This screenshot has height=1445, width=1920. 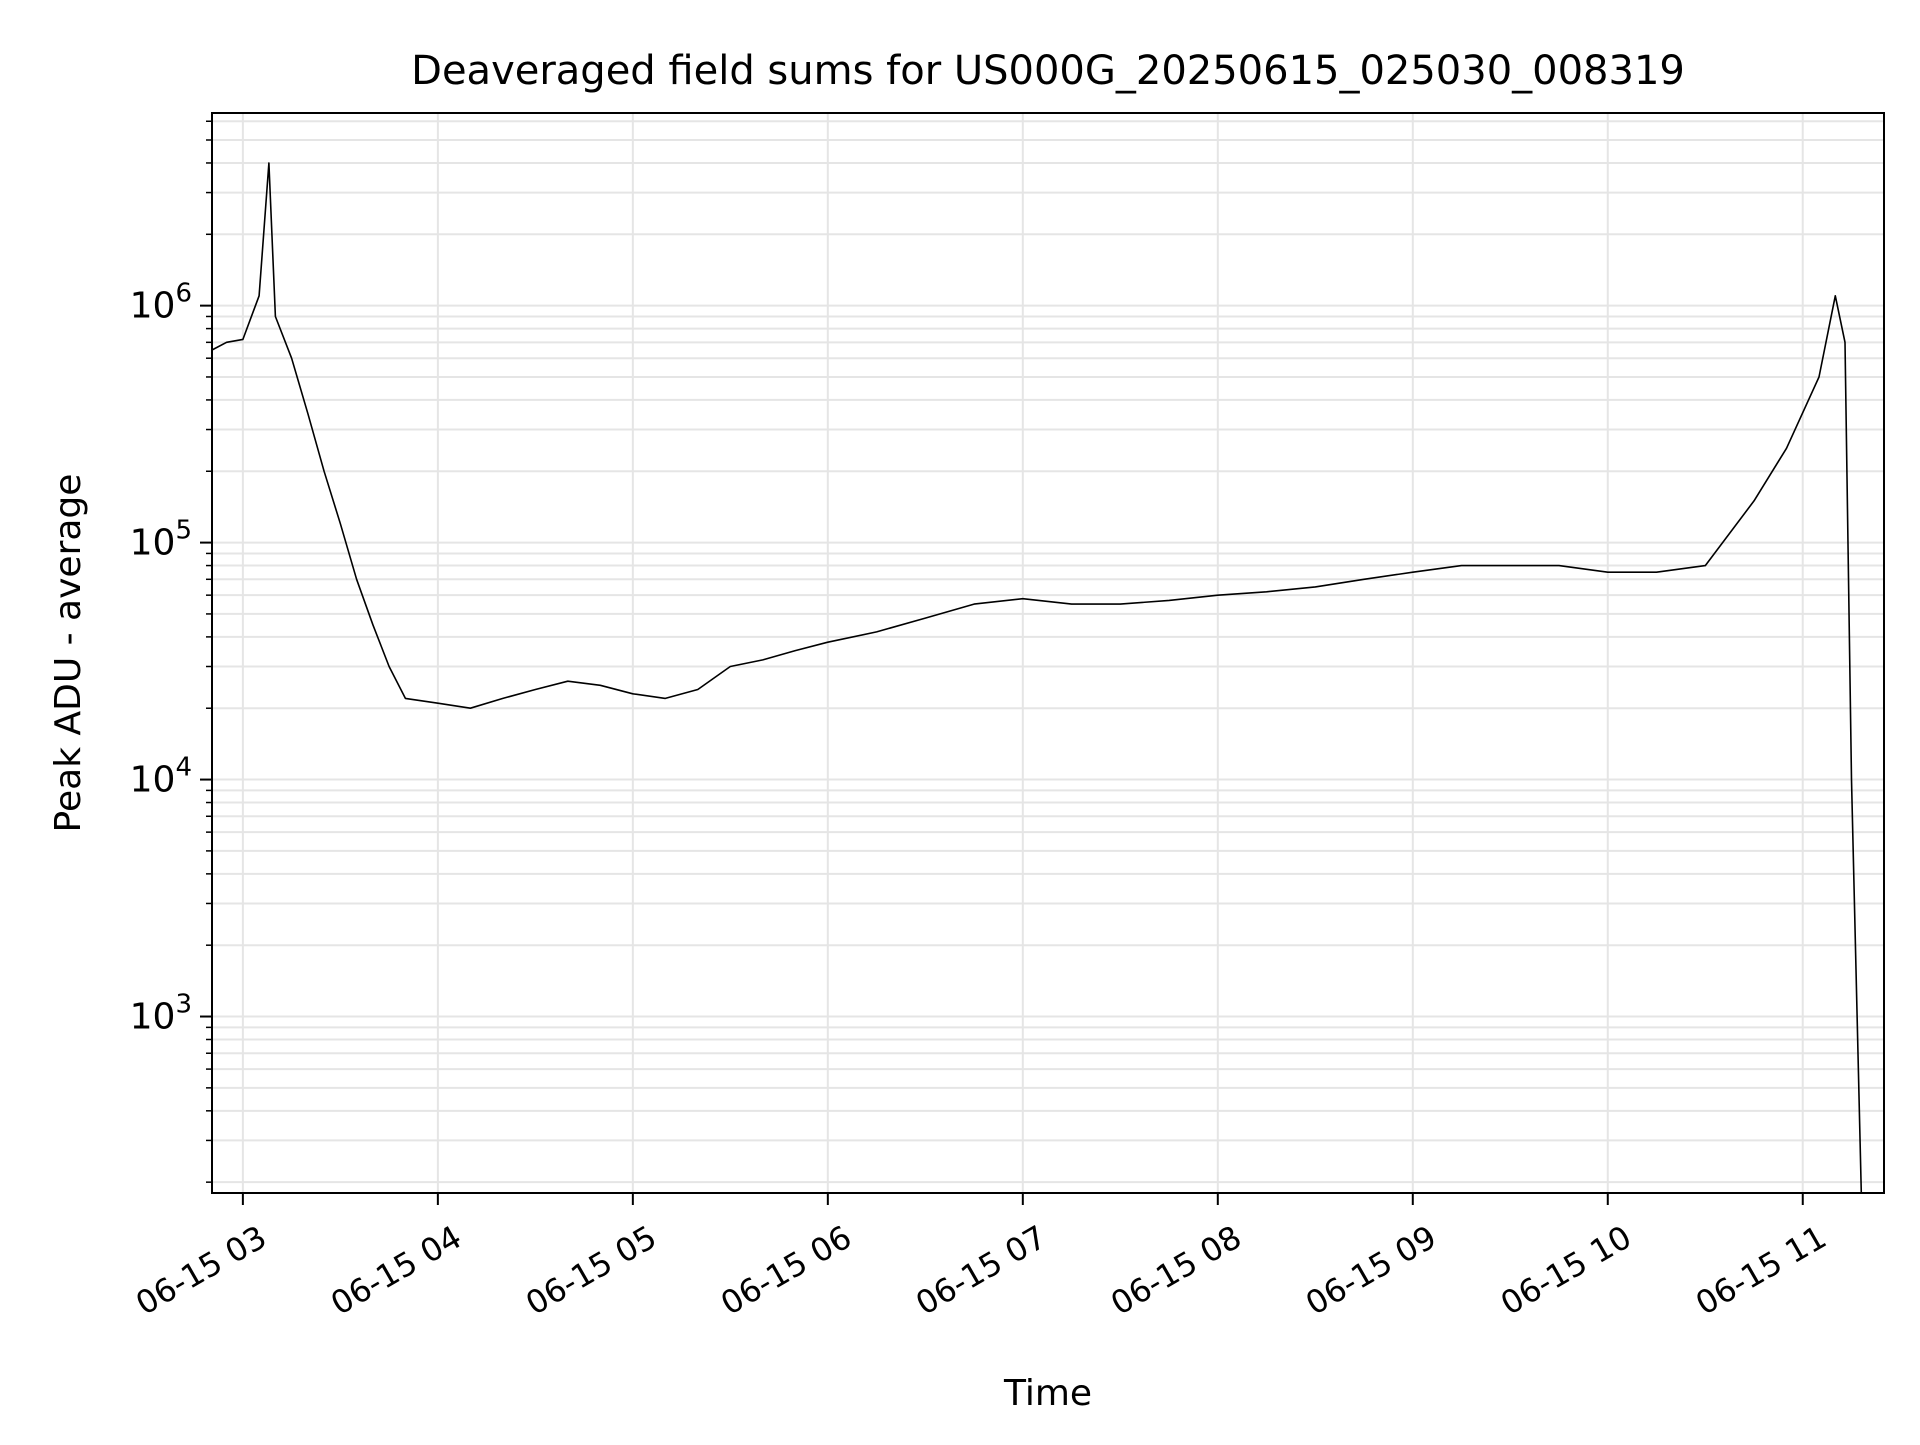 What do you see at coordinates (1047, 1393) in the screenshot?
I see `x-axis-label: Time` at bounding box center [1047, 1393].